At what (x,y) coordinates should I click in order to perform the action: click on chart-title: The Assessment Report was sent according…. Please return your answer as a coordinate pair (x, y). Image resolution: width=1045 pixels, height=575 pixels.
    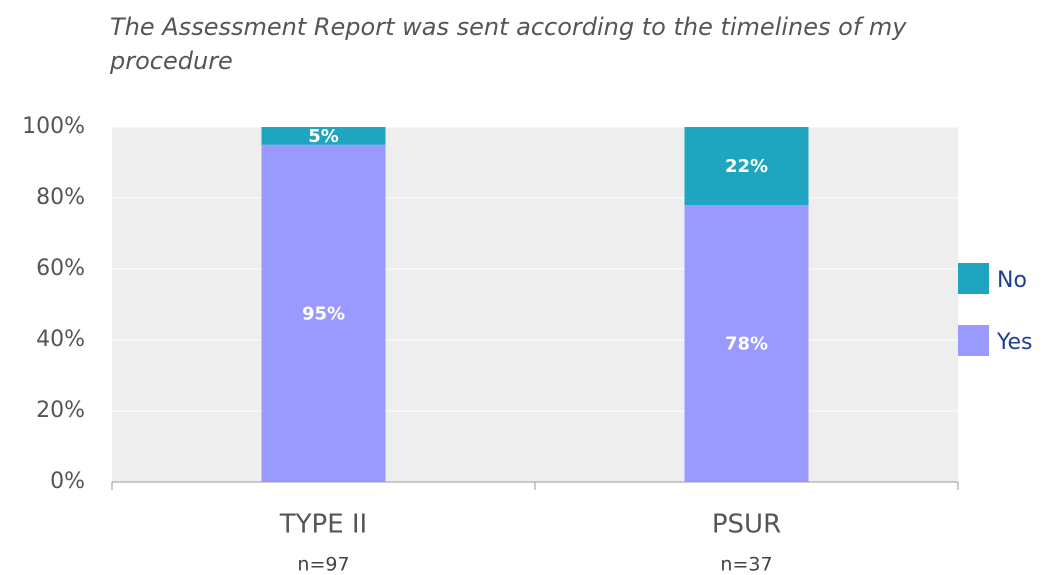
    Looking at the image, I should click on (508, 44).